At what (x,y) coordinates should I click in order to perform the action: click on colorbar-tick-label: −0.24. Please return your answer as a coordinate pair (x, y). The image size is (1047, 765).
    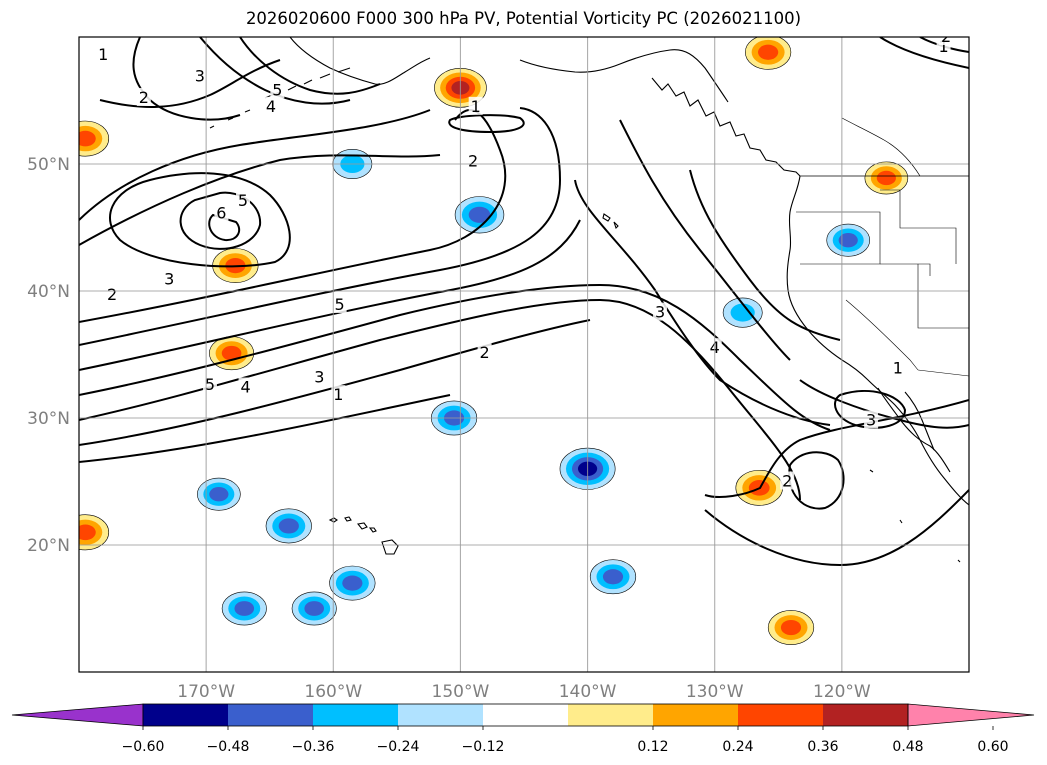
    Looking at the image, I should click on (398, 747).